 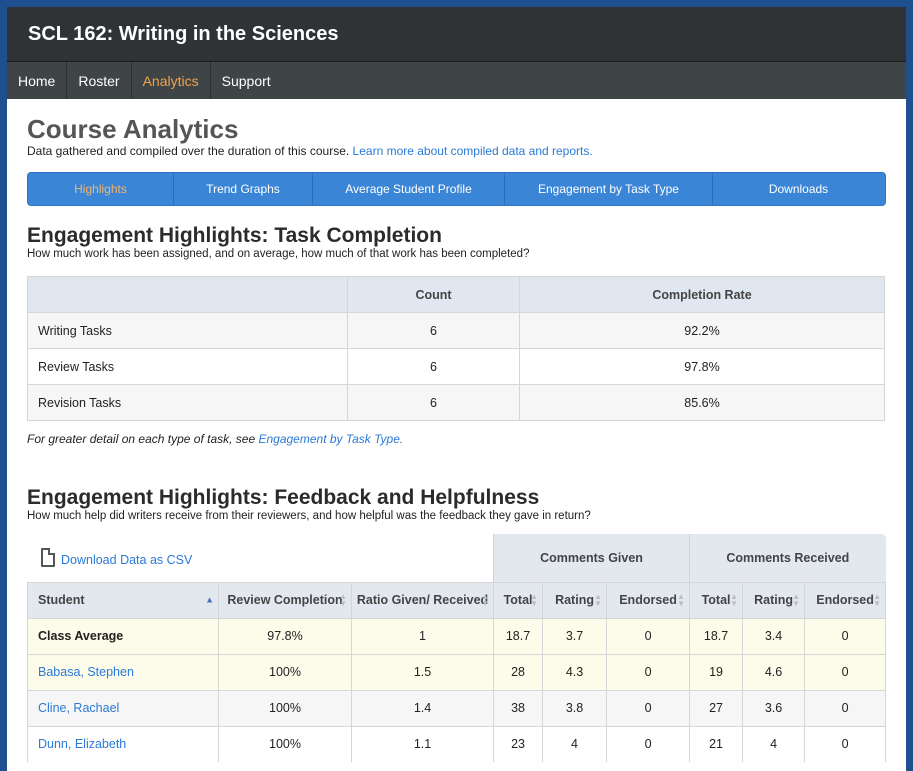 I want to click on task-completion-rate: 92.2%, so click(x=702, y=330).